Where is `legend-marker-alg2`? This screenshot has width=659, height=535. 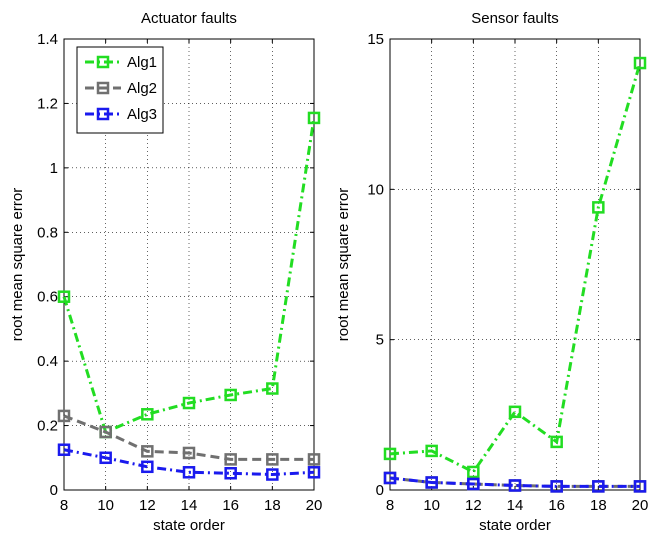
legend-marker-alg2 is located at coordinates (103, 88).